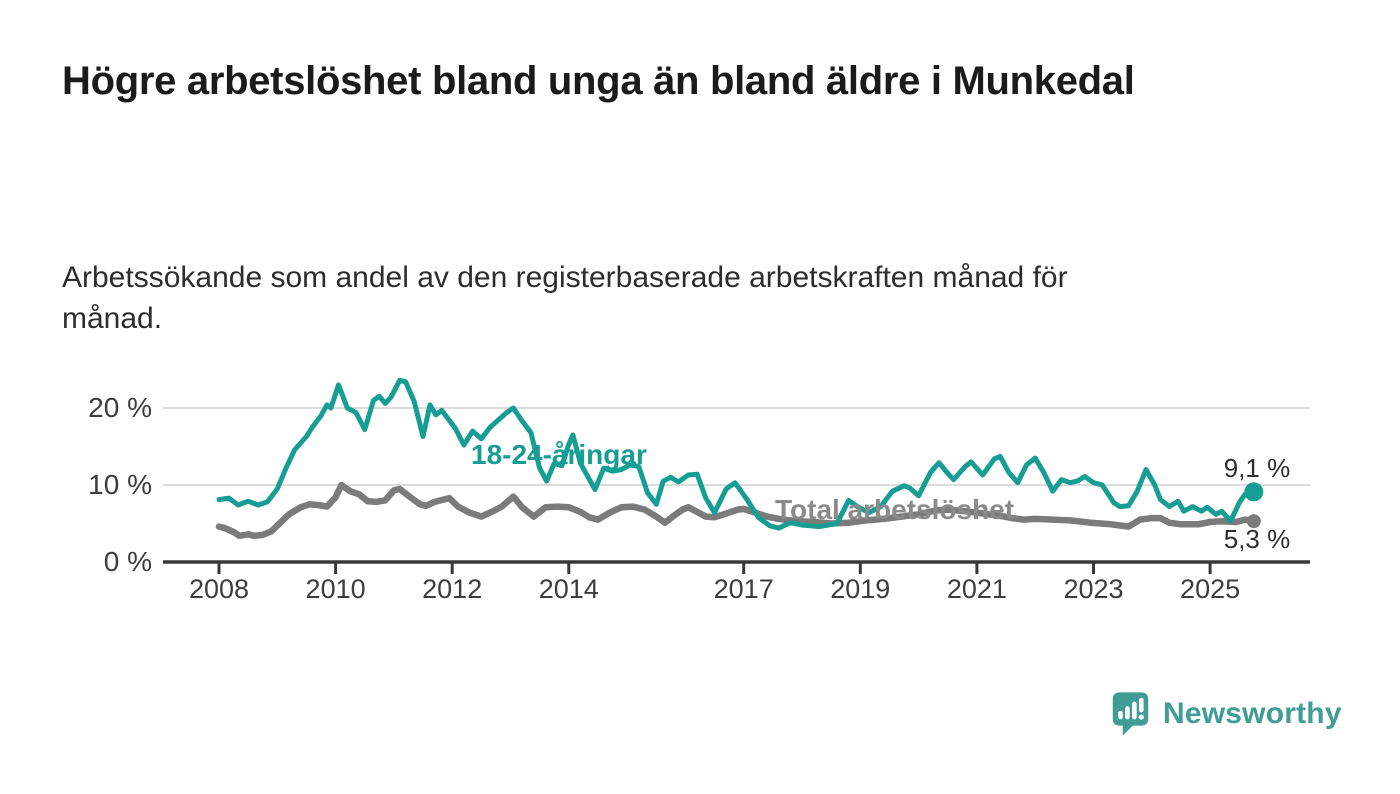  I want to click on newsworthy-logo-text: Newsworthy, so click(1252, 713).